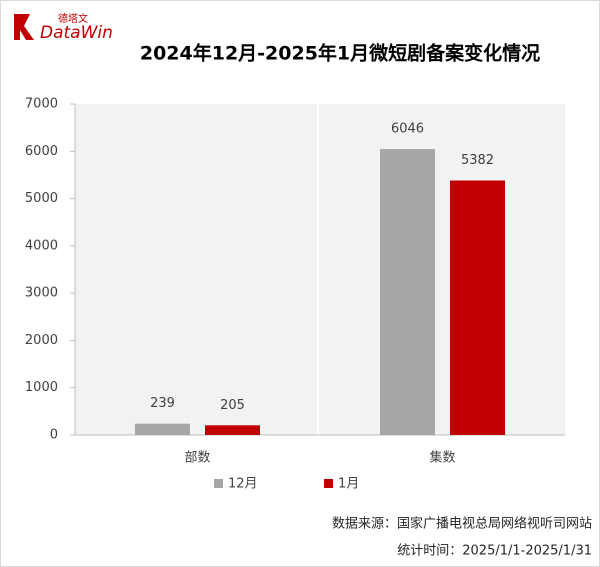  I want to click on value-label: 6046, so click(407, 129).